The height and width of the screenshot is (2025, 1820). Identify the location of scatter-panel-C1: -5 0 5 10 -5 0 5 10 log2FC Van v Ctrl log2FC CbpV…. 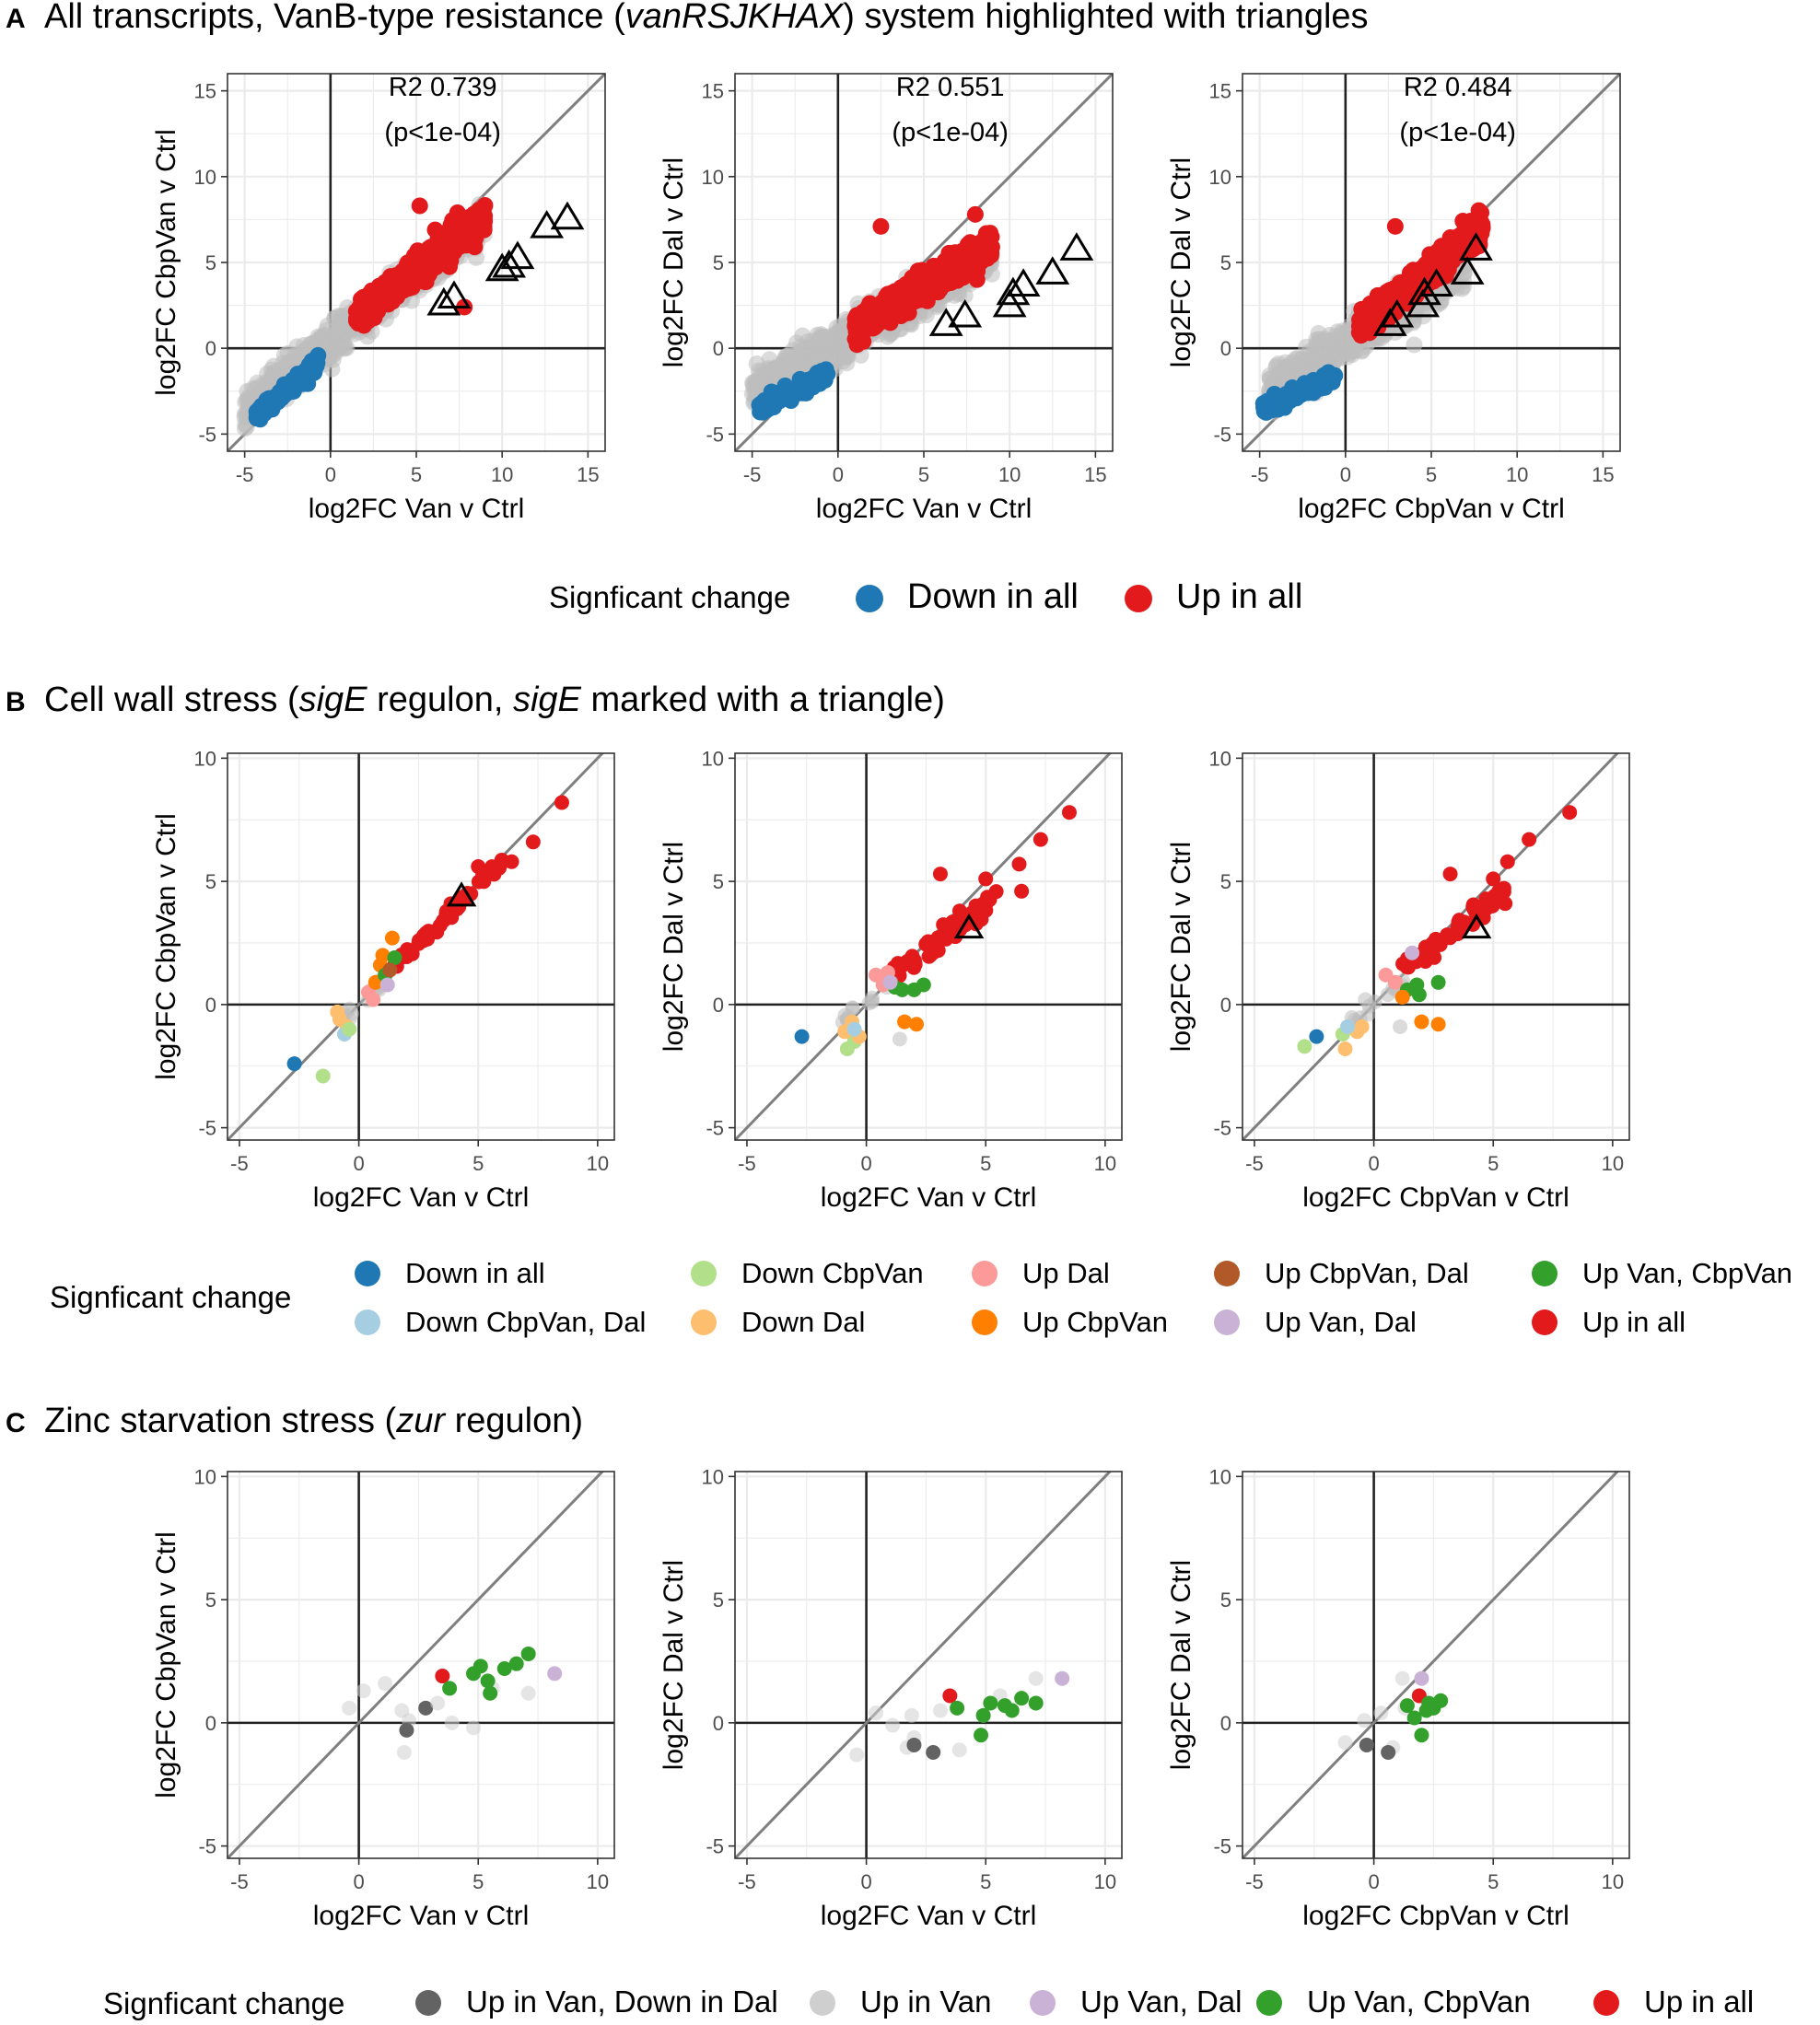
(383, 1698).